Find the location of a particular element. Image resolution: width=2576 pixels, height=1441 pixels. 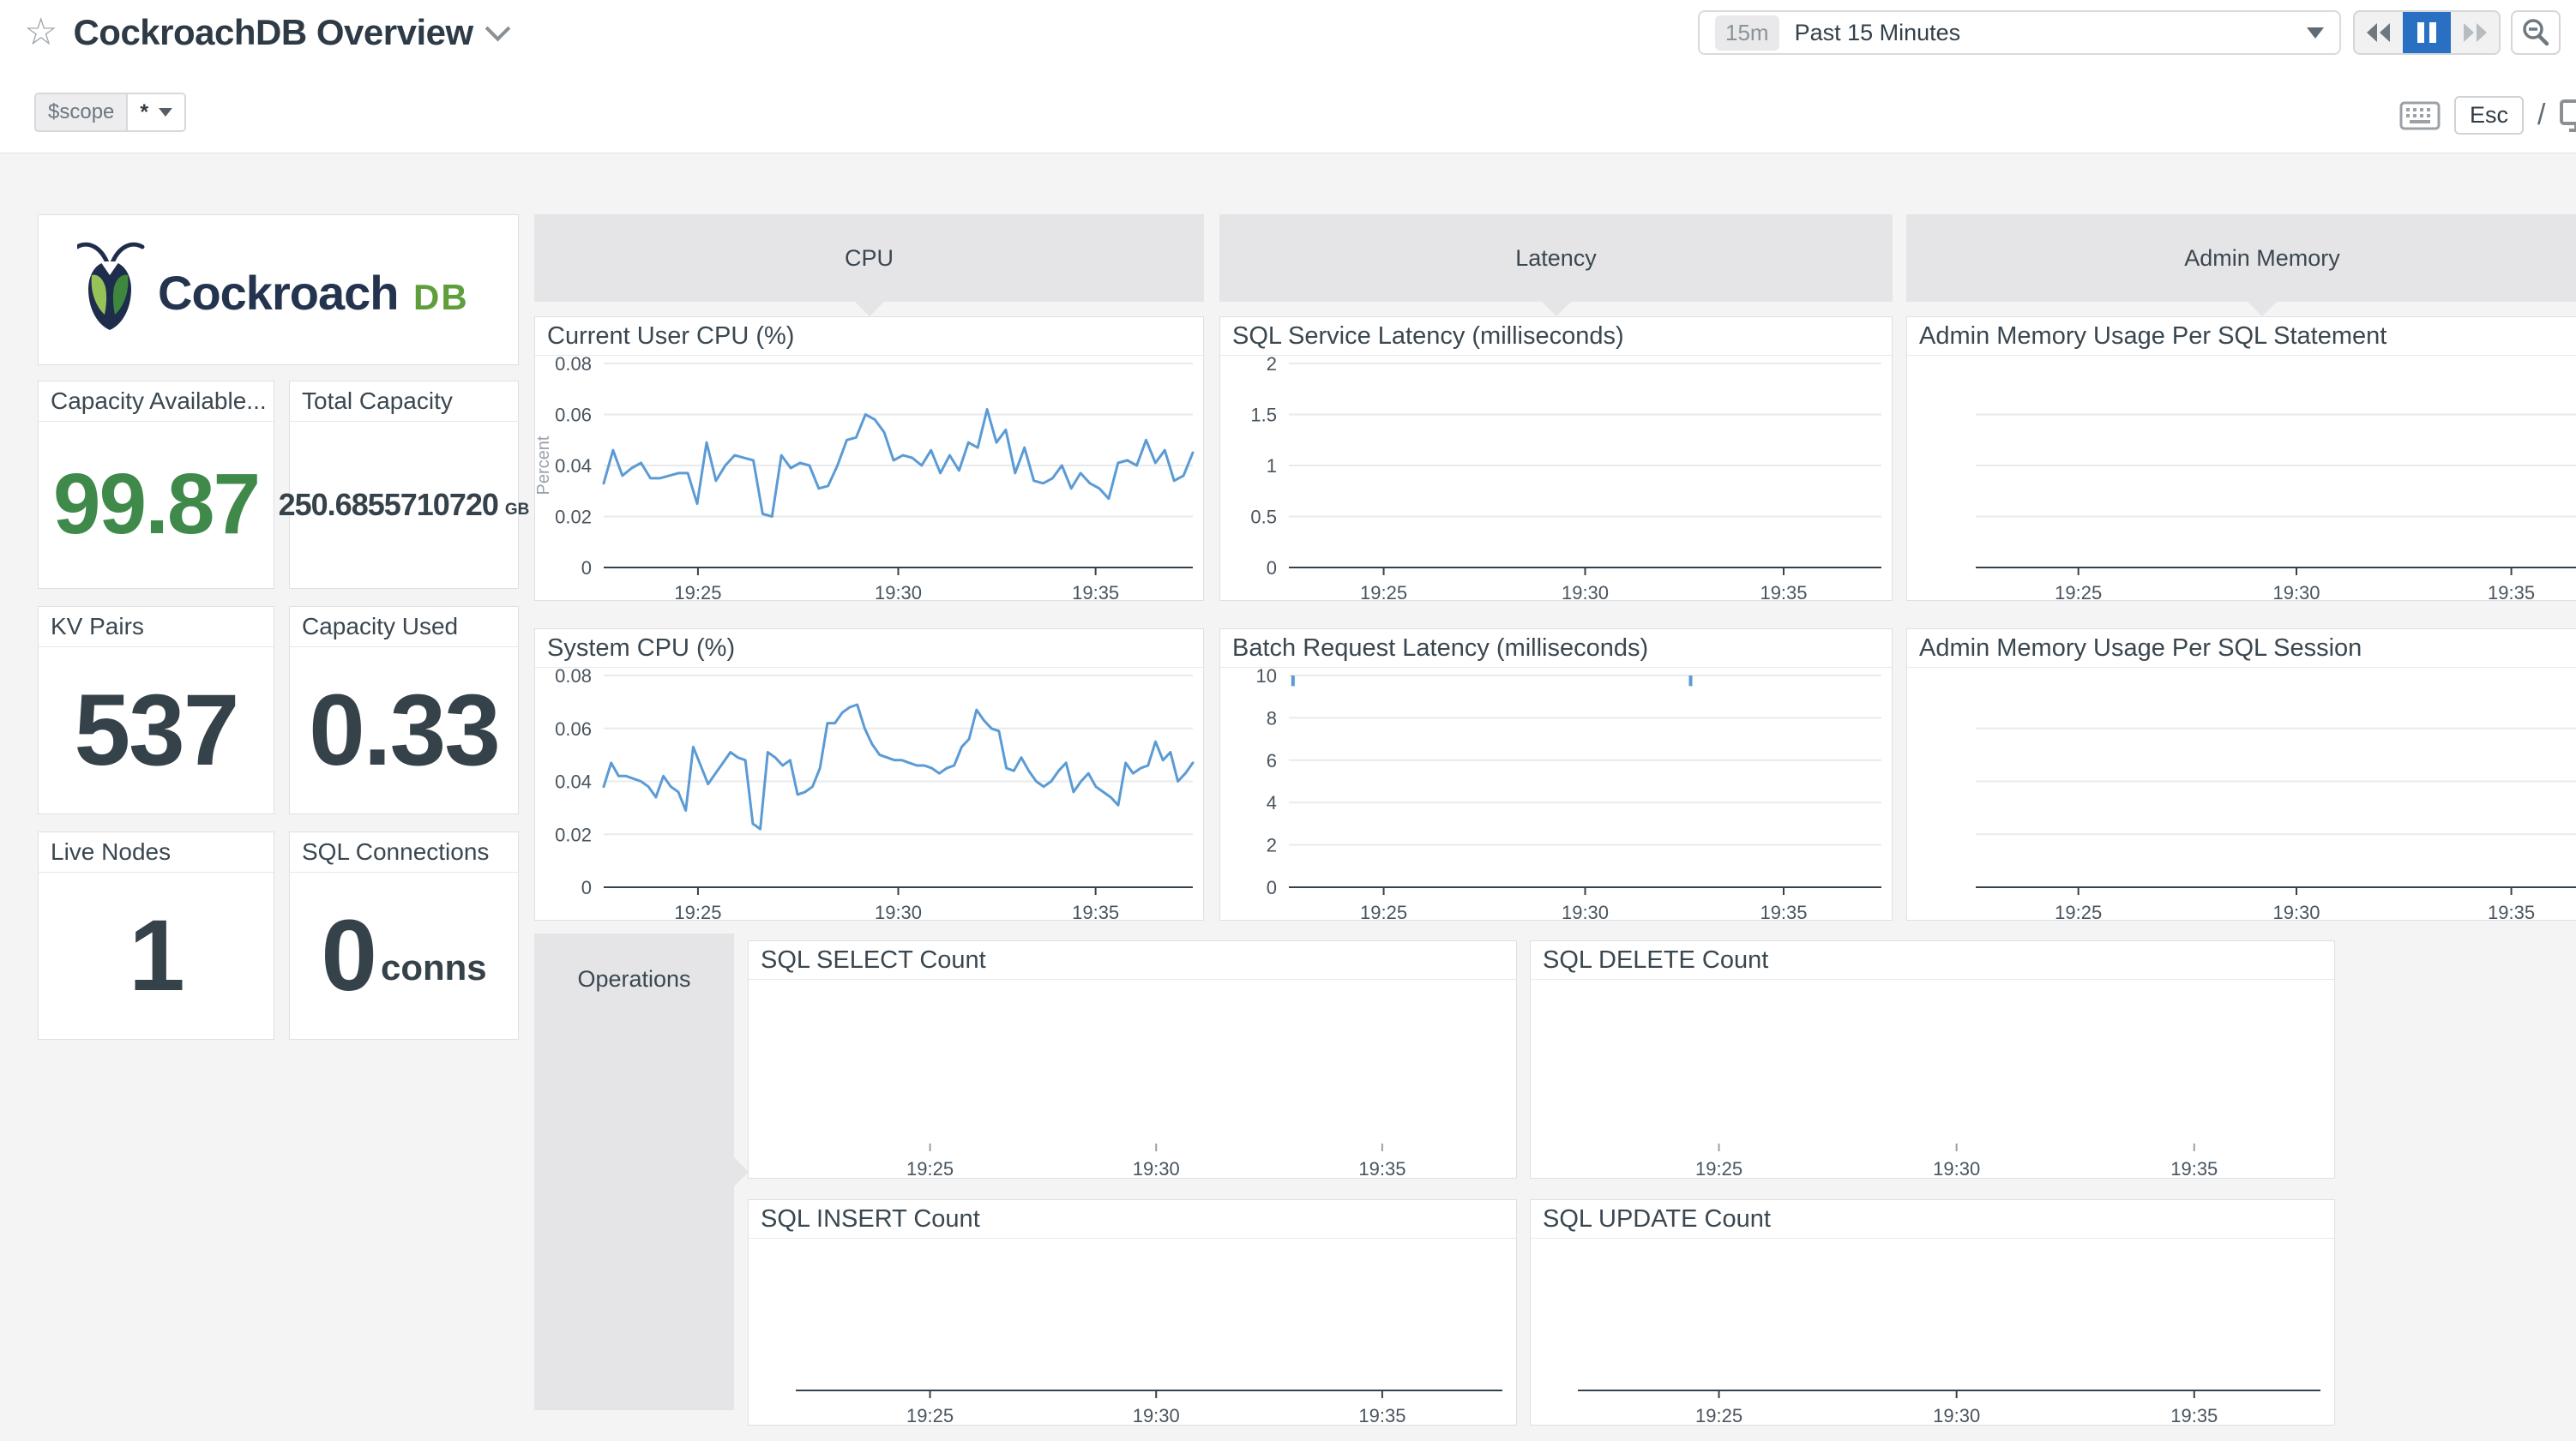

chart-card-sql-insert-count: SQL INSERT Count 19:25 19:30 19:35 is located at coordinates (1132, 1312).